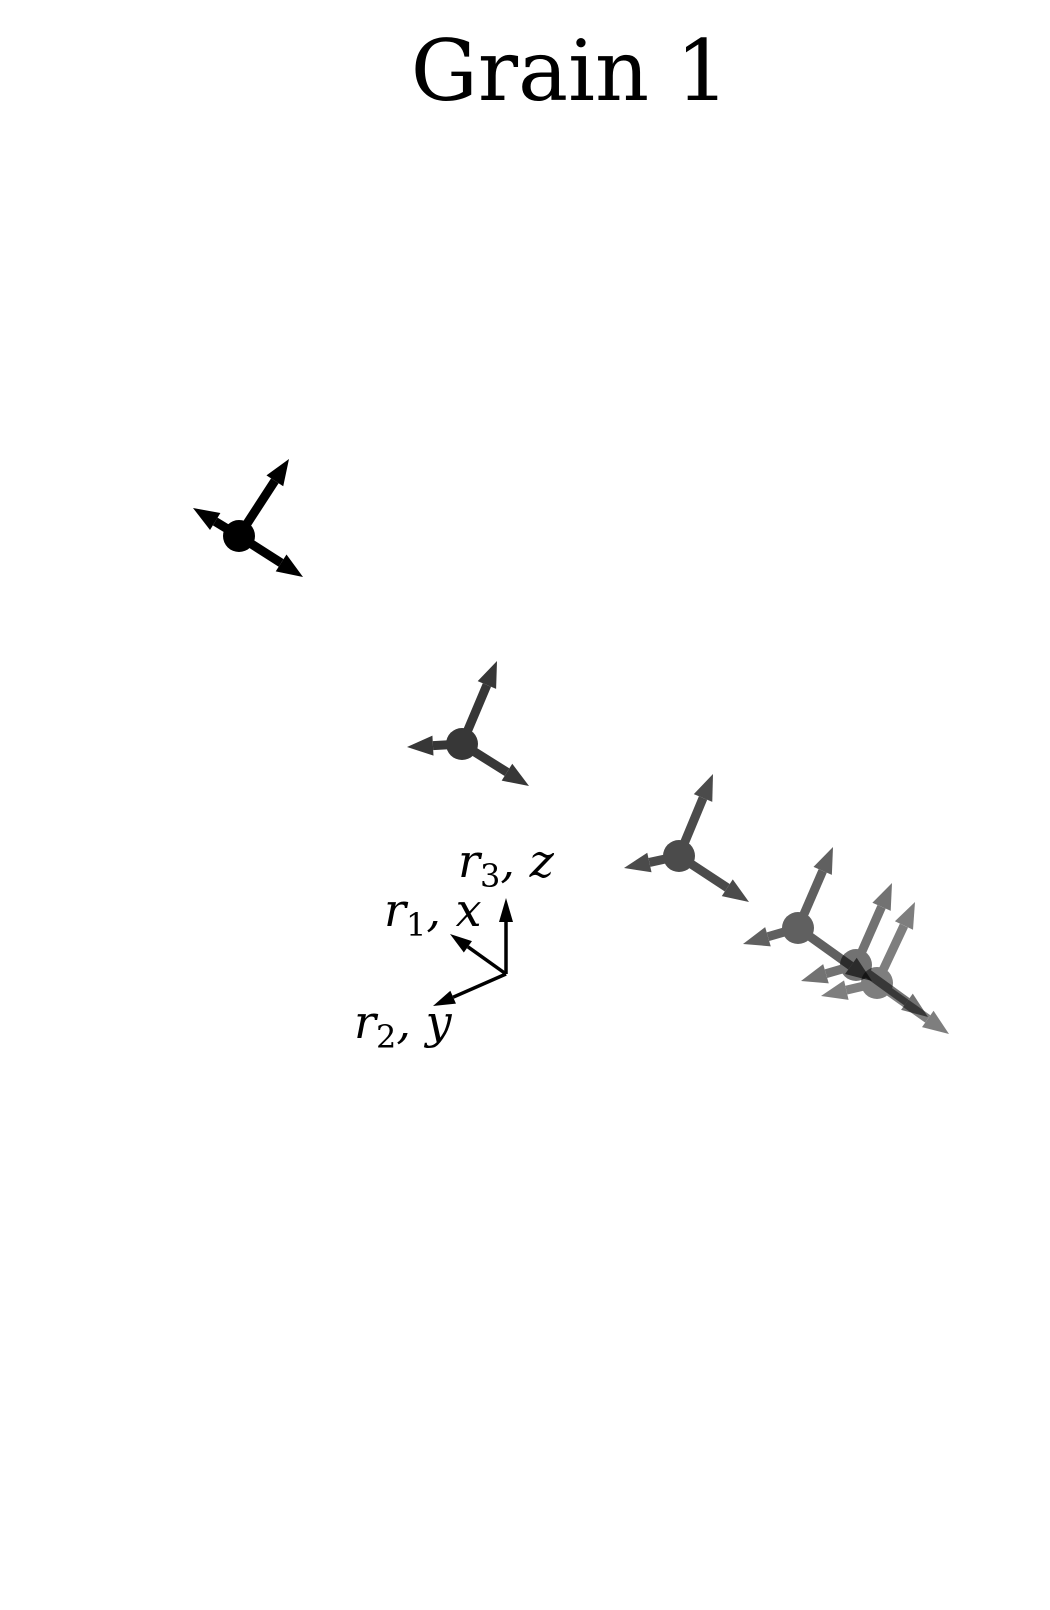  What do you see at coordinates (444, 998) in the screenshot?
I see `ref-axis-y-arrow-head` at bounding box center [444, 998].